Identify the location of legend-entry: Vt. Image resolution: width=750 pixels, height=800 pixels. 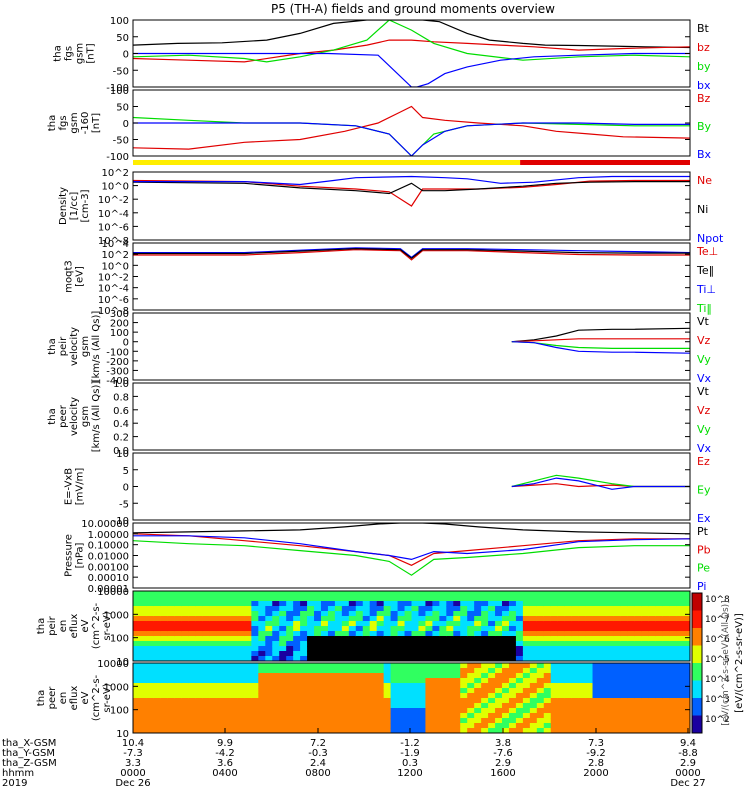
(703, 391).